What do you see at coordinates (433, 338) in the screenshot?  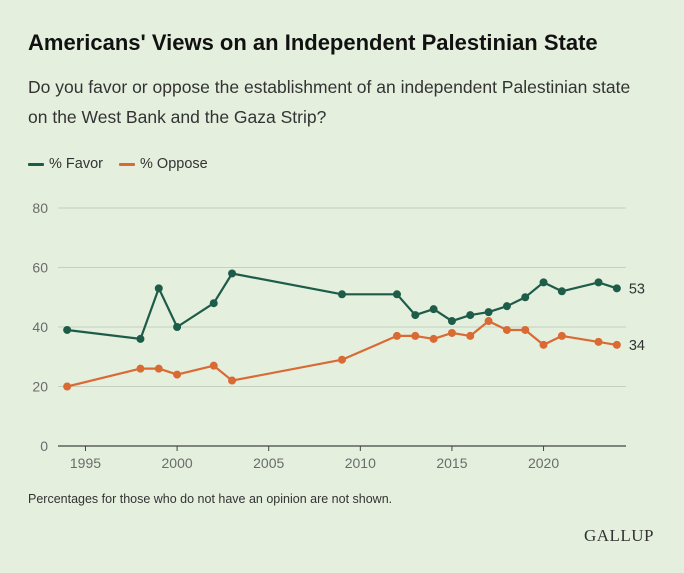 I see `data-point-oppose-2014` at bounding box center [433, 338].